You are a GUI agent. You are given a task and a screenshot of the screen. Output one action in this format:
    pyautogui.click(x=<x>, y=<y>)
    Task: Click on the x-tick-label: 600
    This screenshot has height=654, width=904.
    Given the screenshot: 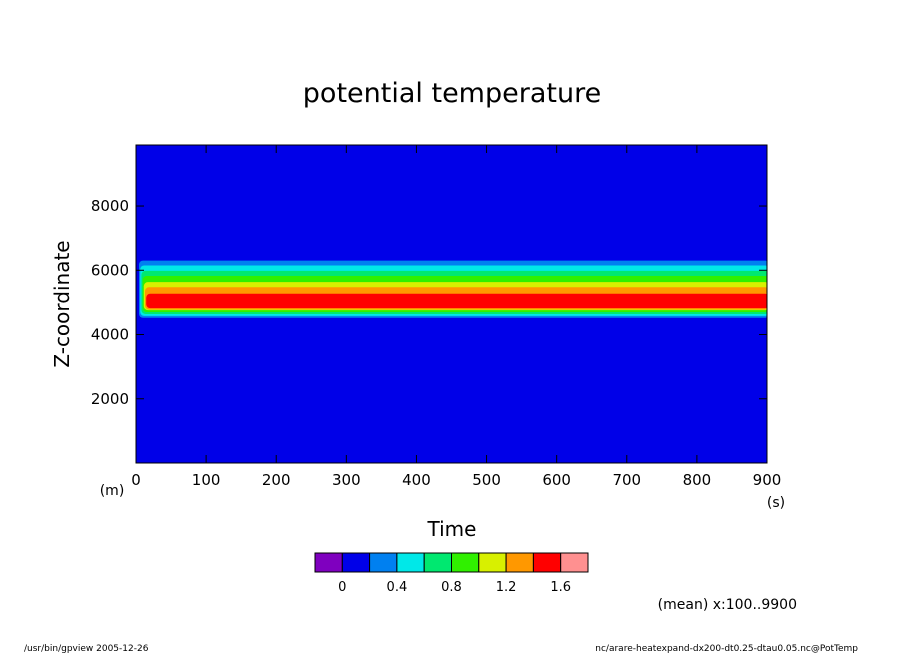 What is the action you would take?
    pyautogui.click(x=556, y=480)
    